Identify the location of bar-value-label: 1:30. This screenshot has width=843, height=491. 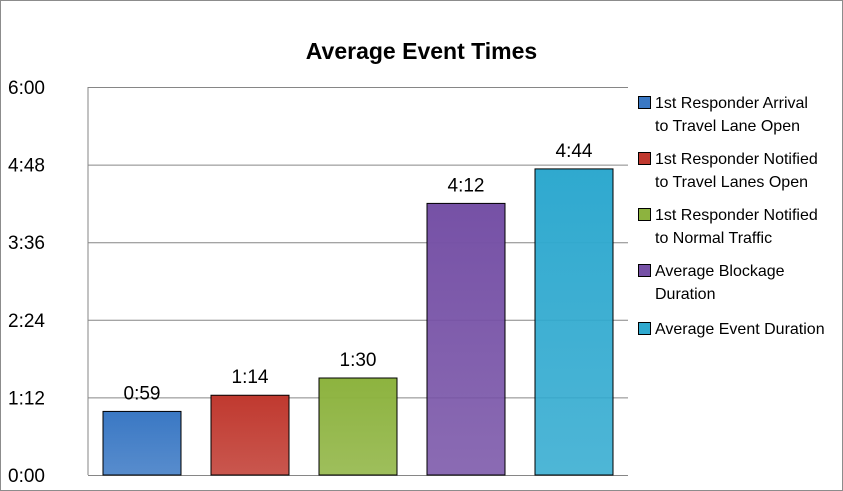
(358, 360).